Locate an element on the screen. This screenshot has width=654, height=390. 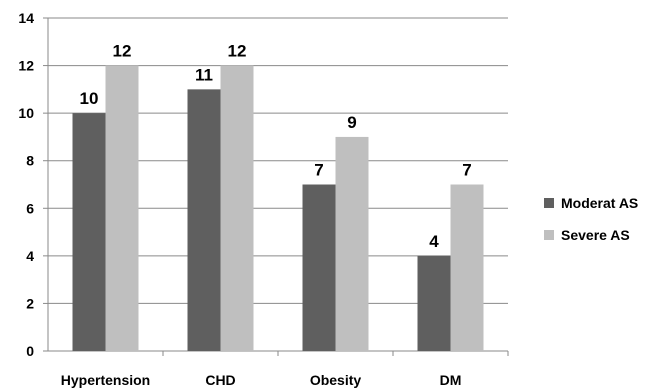
y-tick-label: 10 is located at coordinates (26, 113).